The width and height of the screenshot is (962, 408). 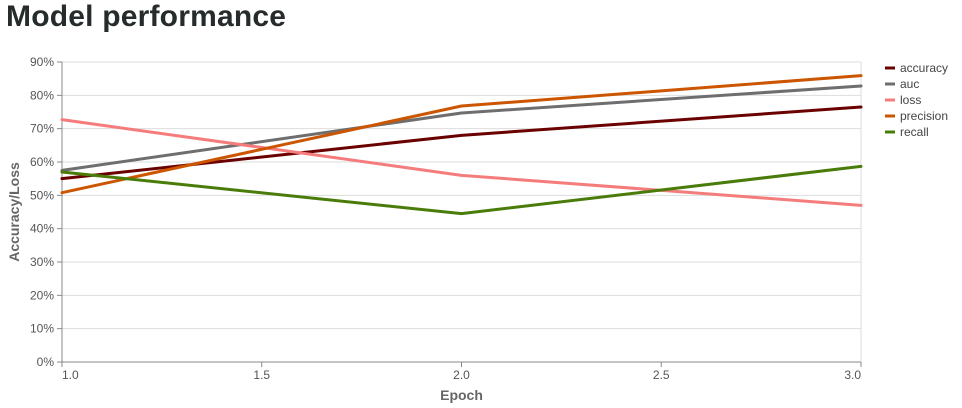 What do you see at coordinates (42, 129) in the screenshot?
I see `y-tick-label: 70%` at bounding box center [42, 129].